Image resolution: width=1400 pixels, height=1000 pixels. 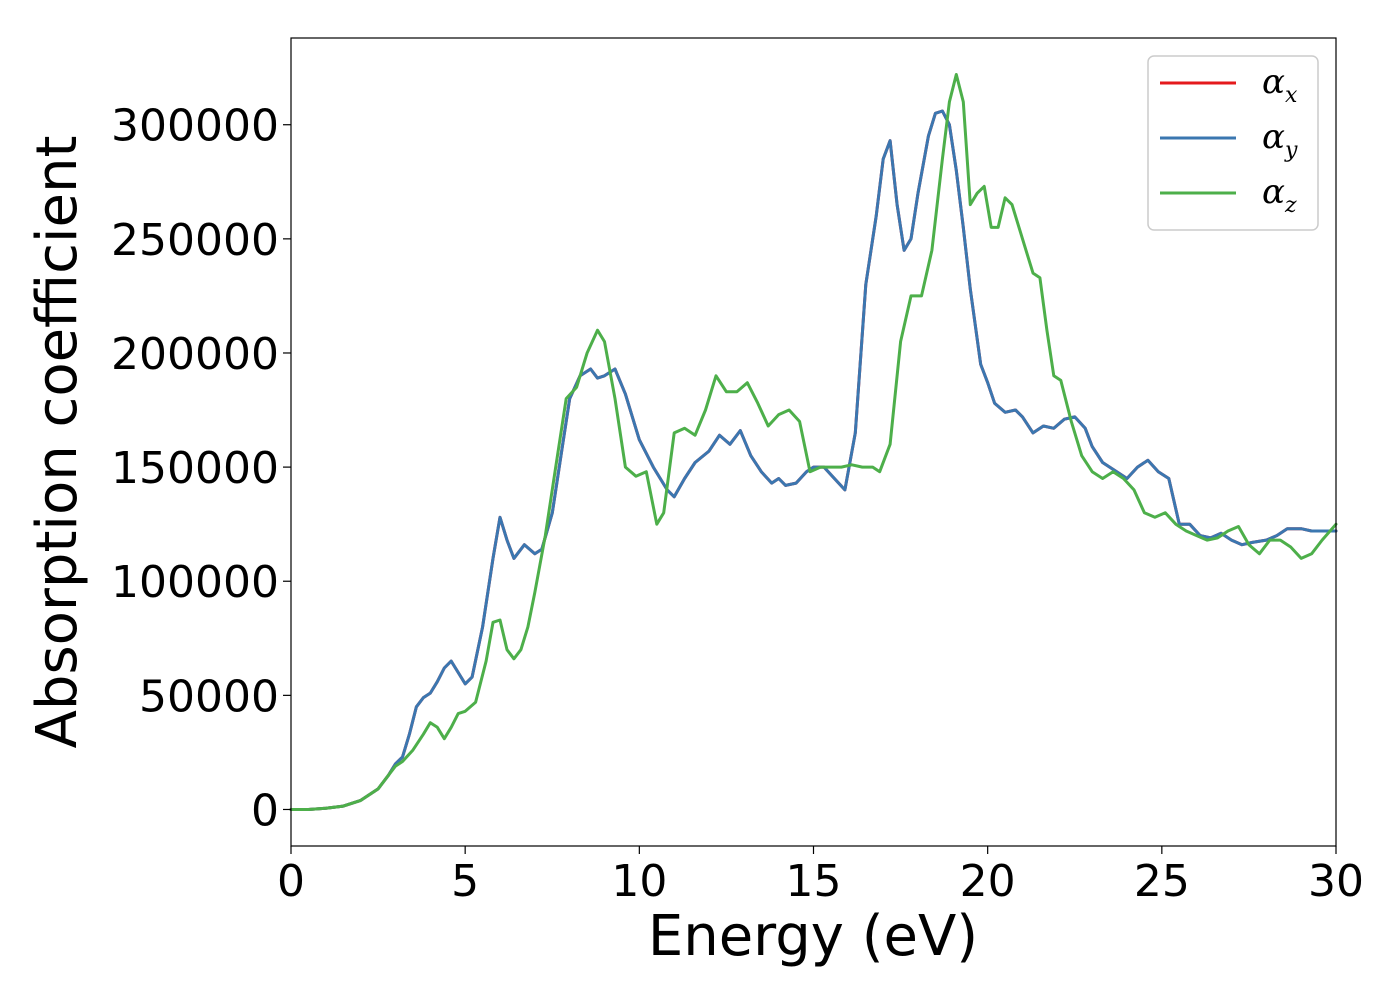 What do you see at coordinates (291, 881) in the screenshot?
I see `x-tick-label: 0` at bounding box center [291, 881].